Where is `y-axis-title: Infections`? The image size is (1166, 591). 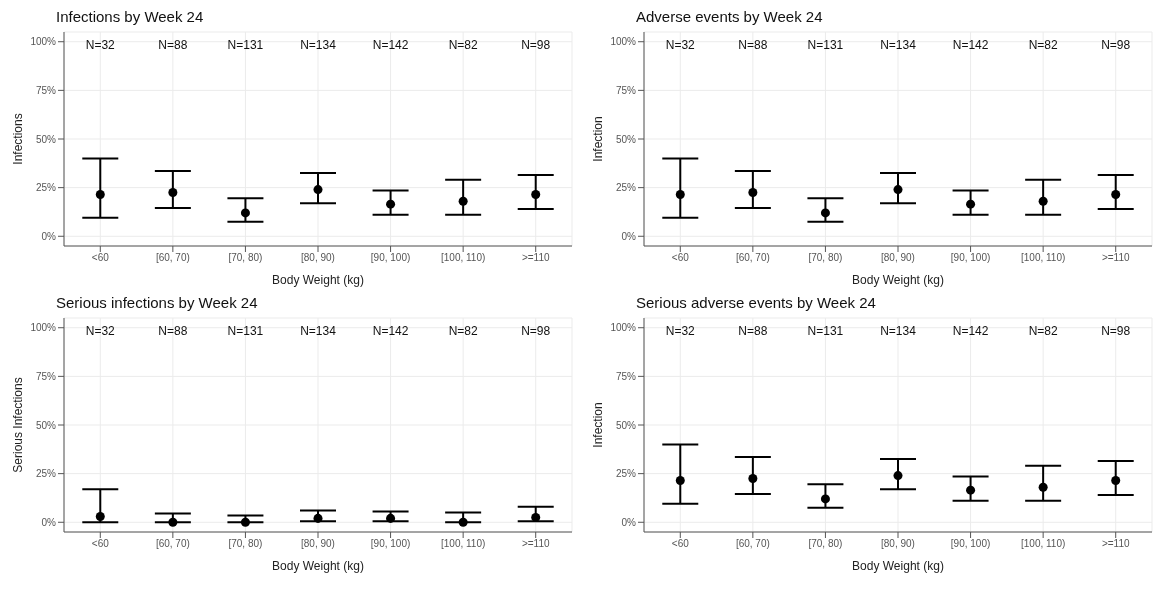 y-axis-title: Infections is located at coordinates (18, 139).